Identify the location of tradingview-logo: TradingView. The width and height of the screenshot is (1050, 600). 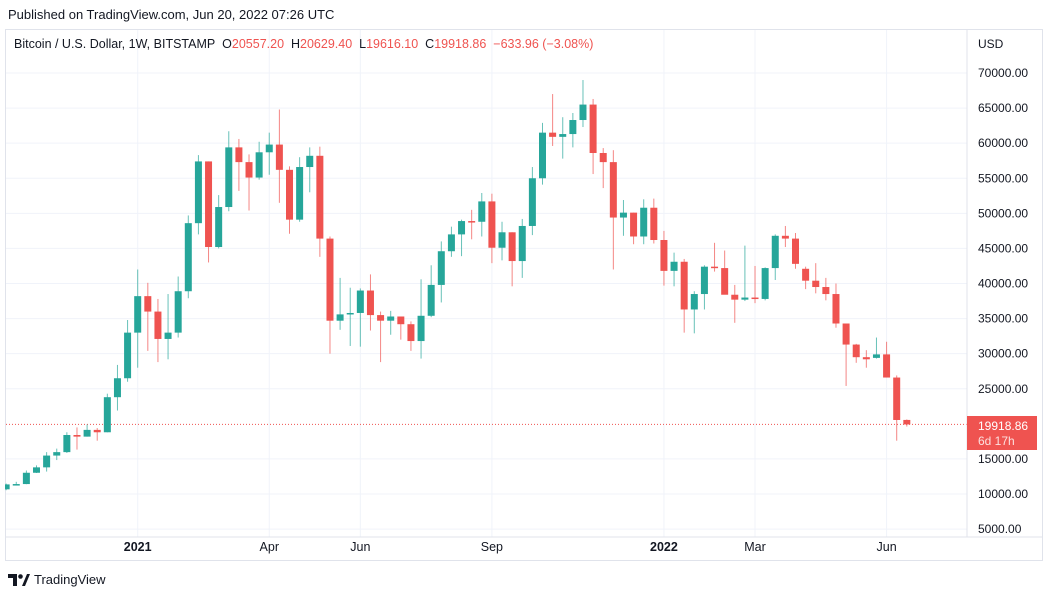
(57, 579).